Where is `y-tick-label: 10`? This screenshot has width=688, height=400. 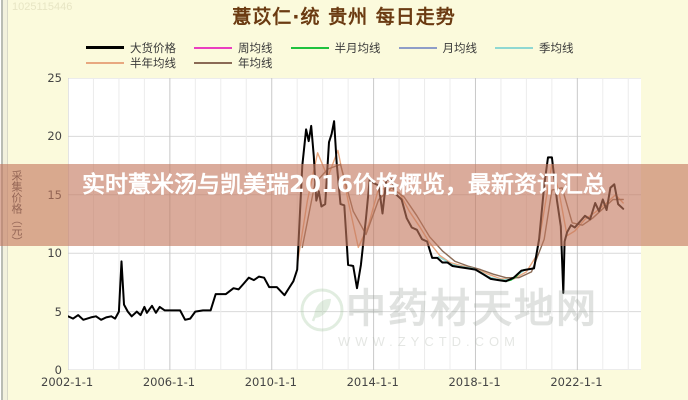
y-tick-label: 10 is located at coordinates (54, 253).